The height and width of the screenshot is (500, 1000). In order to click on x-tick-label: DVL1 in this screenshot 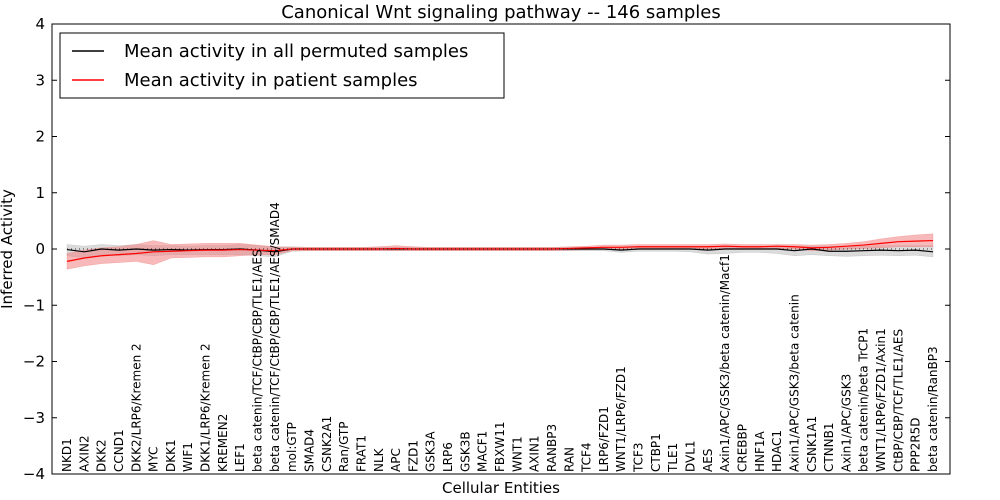, I will do `click(691, 456)`.